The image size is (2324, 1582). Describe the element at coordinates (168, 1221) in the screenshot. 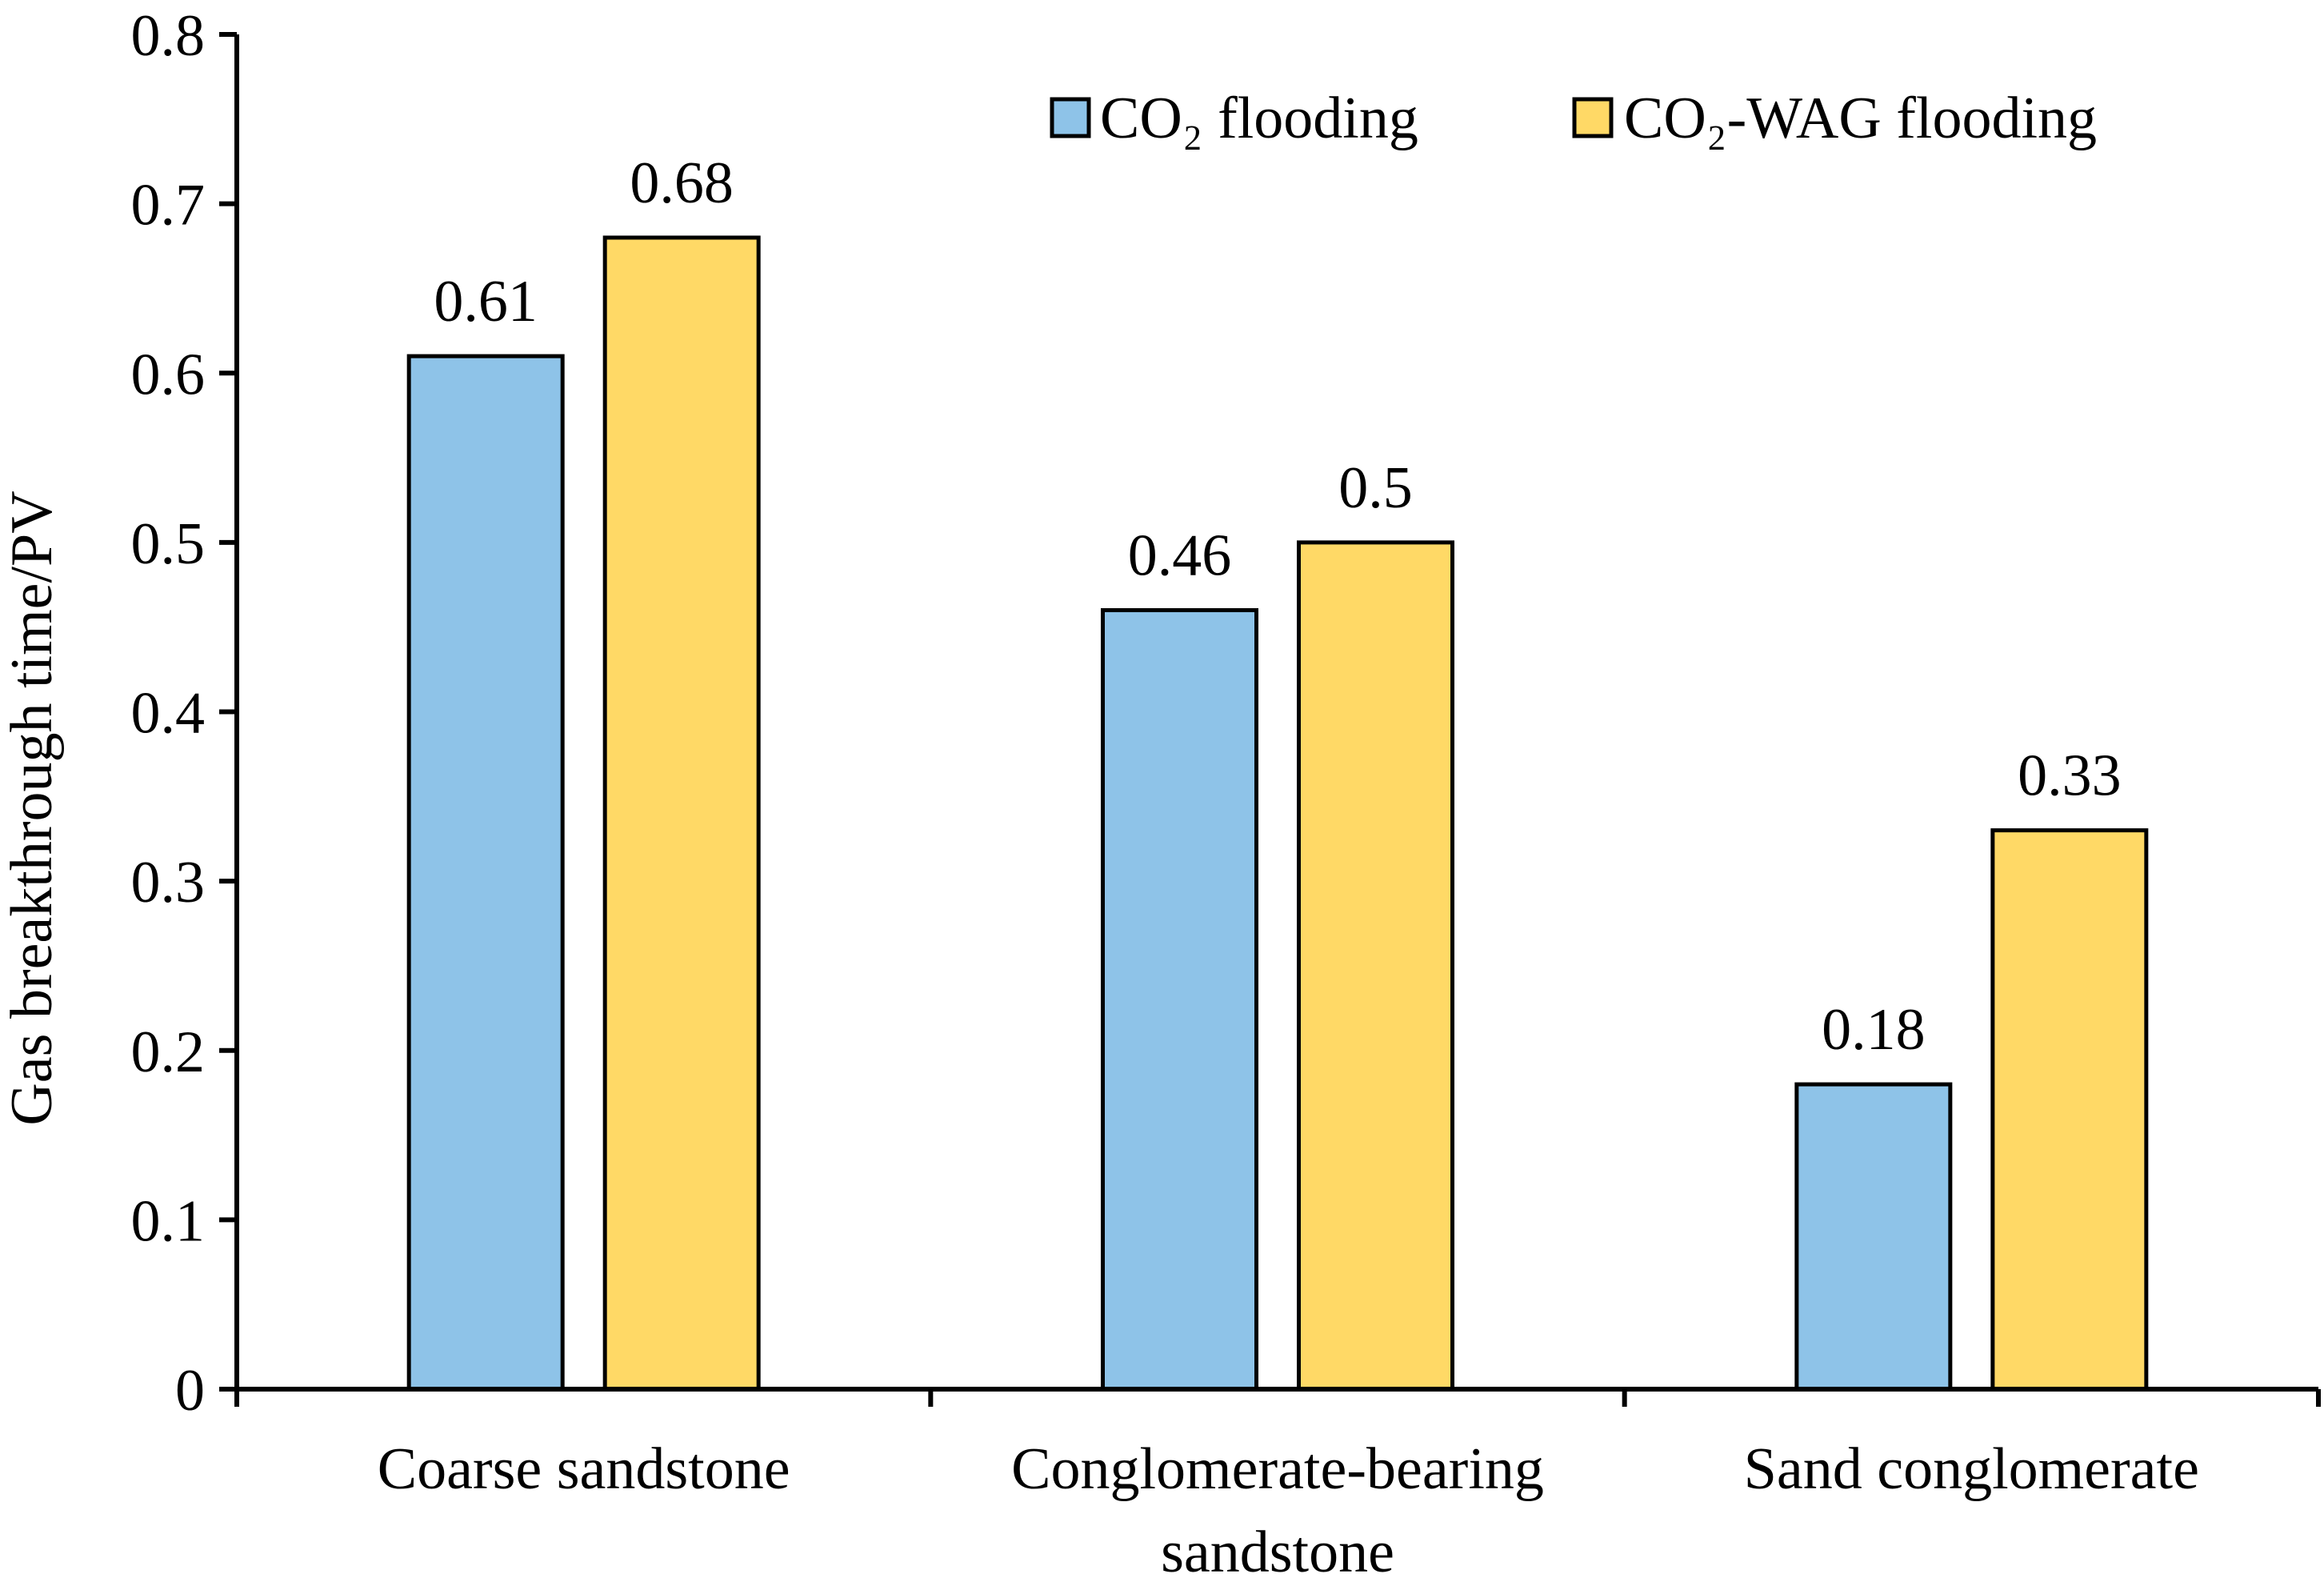

I see `y-tick-label: 0.1` at that location.